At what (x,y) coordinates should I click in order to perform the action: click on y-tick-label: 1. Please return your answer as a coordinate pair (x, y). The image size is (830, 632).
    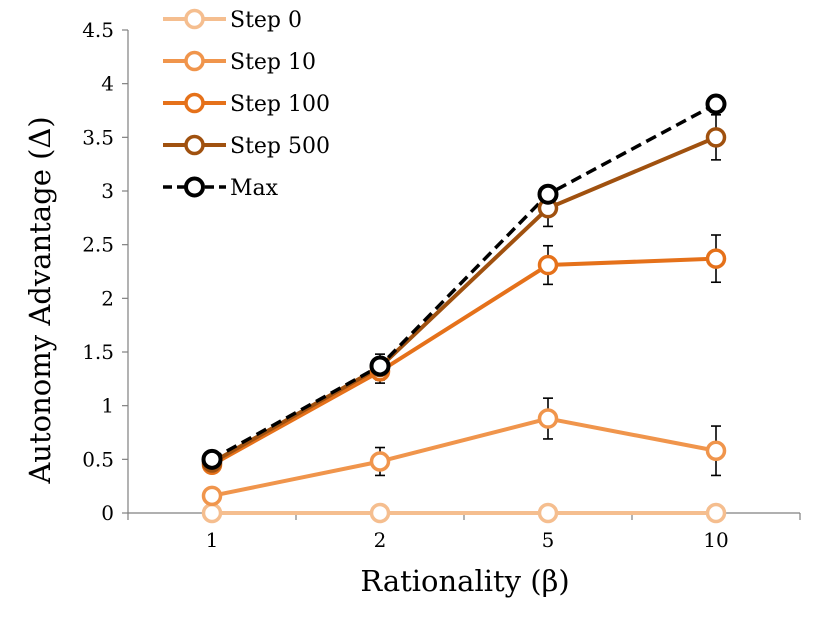
    Looking at the image, I should click on (107, 406).